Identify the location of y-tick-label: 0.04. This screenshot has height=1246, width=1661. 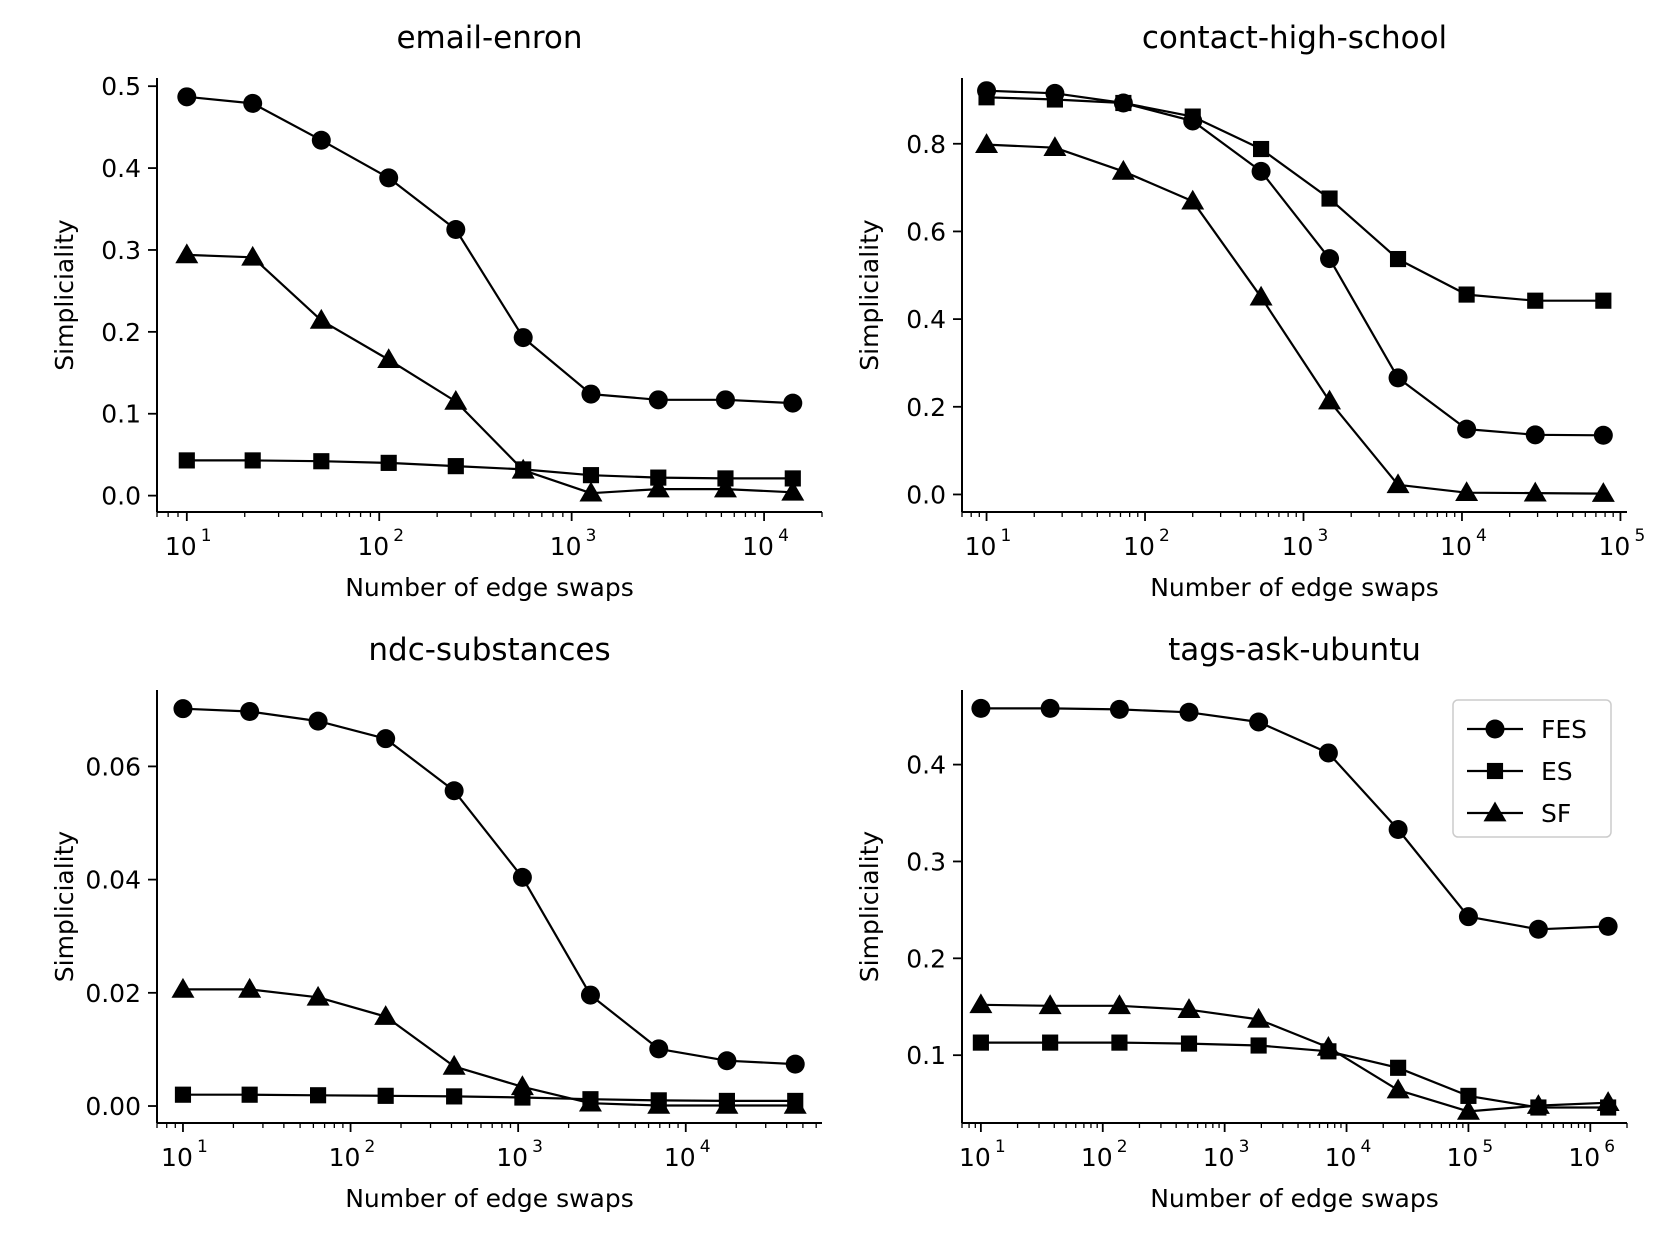
(113, 880).